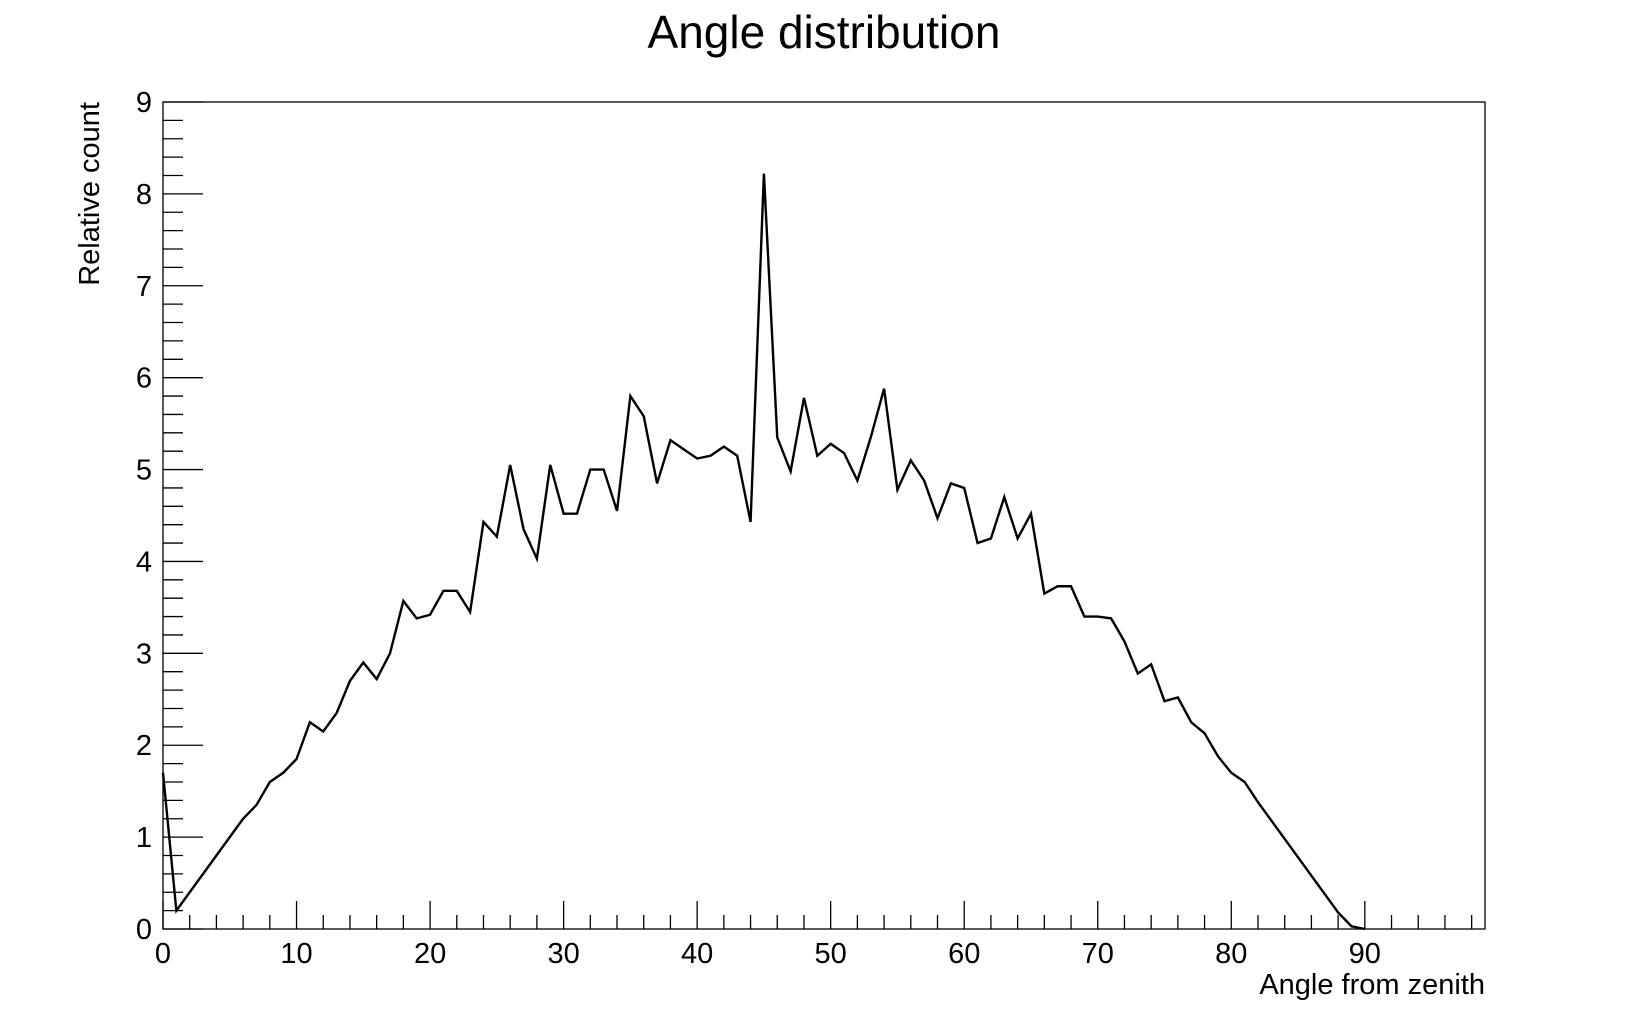 This screenshot has width=1629, height=1019. I want to click on x-tick-label: 0, so click(163, 954).